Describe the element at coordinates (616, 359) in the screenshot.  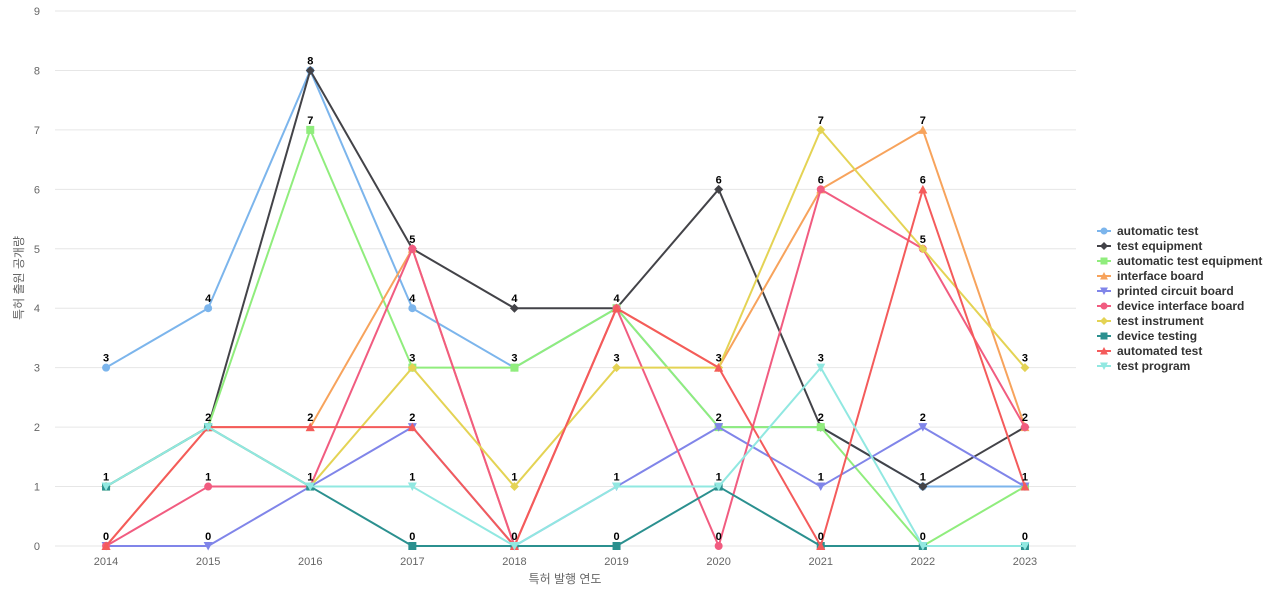
I see `data-label-2019-test-instrument: 3` at that location.